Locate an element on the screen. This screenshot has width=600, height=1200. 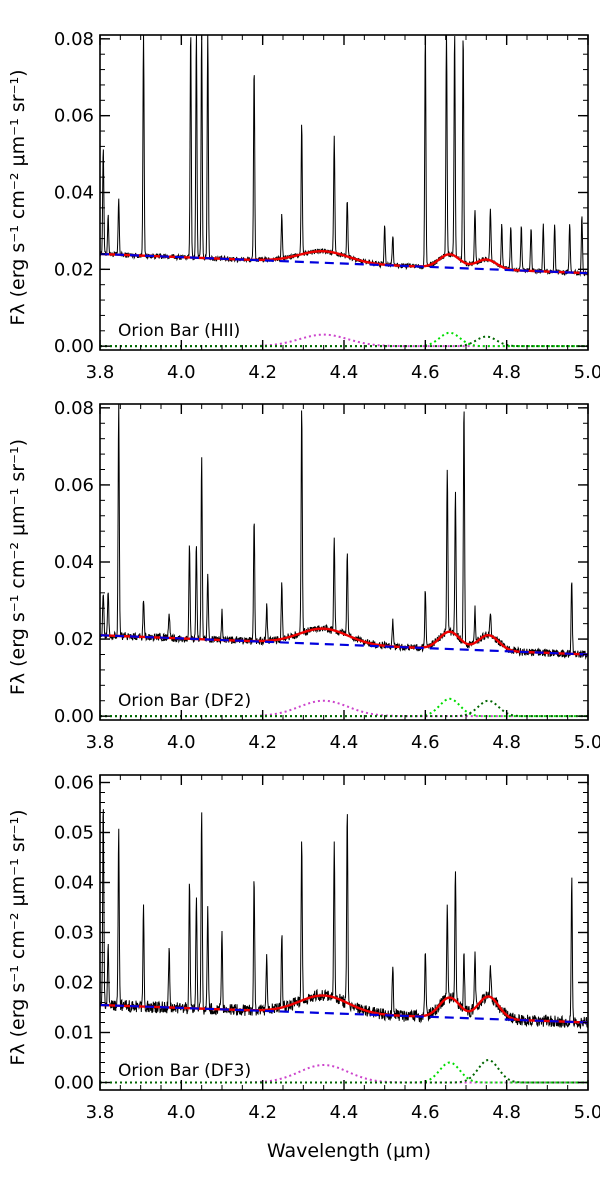
y-tick-label: 0.05 is located at coordinates (74, 833).